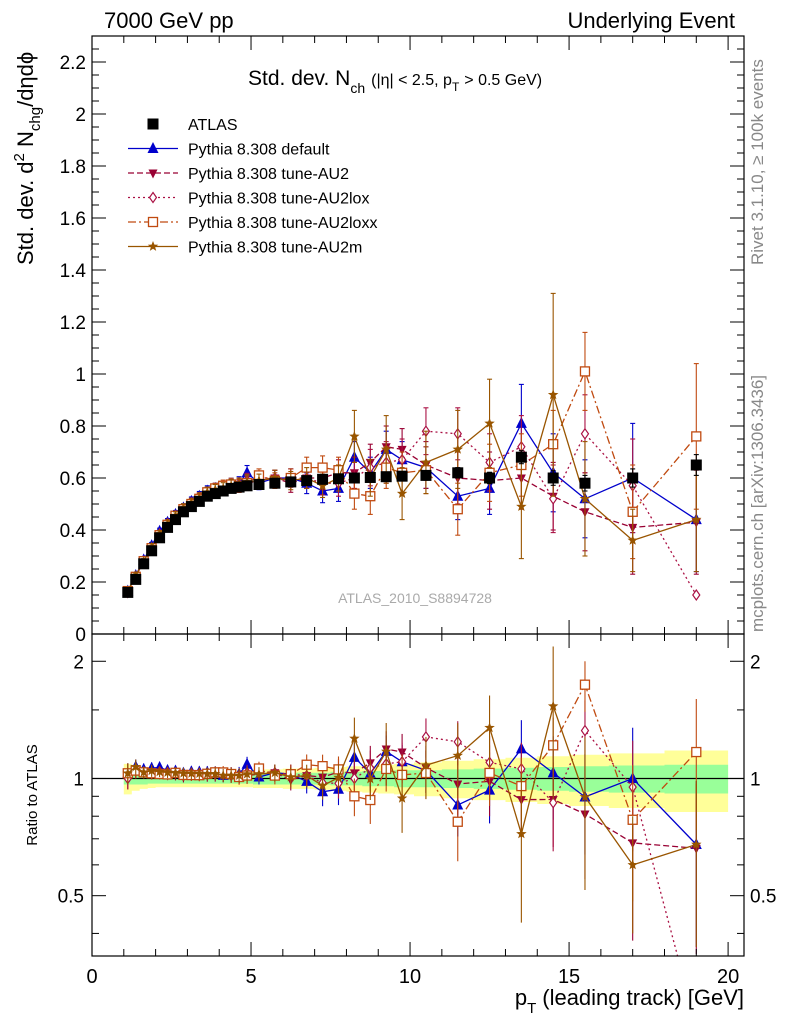 The width and height of the screenshot is (786, 1024). What do you see at coordinates (250, 977) in the screenshot?
I see `x-tick-label: 5` at bounding box center [250, 977].